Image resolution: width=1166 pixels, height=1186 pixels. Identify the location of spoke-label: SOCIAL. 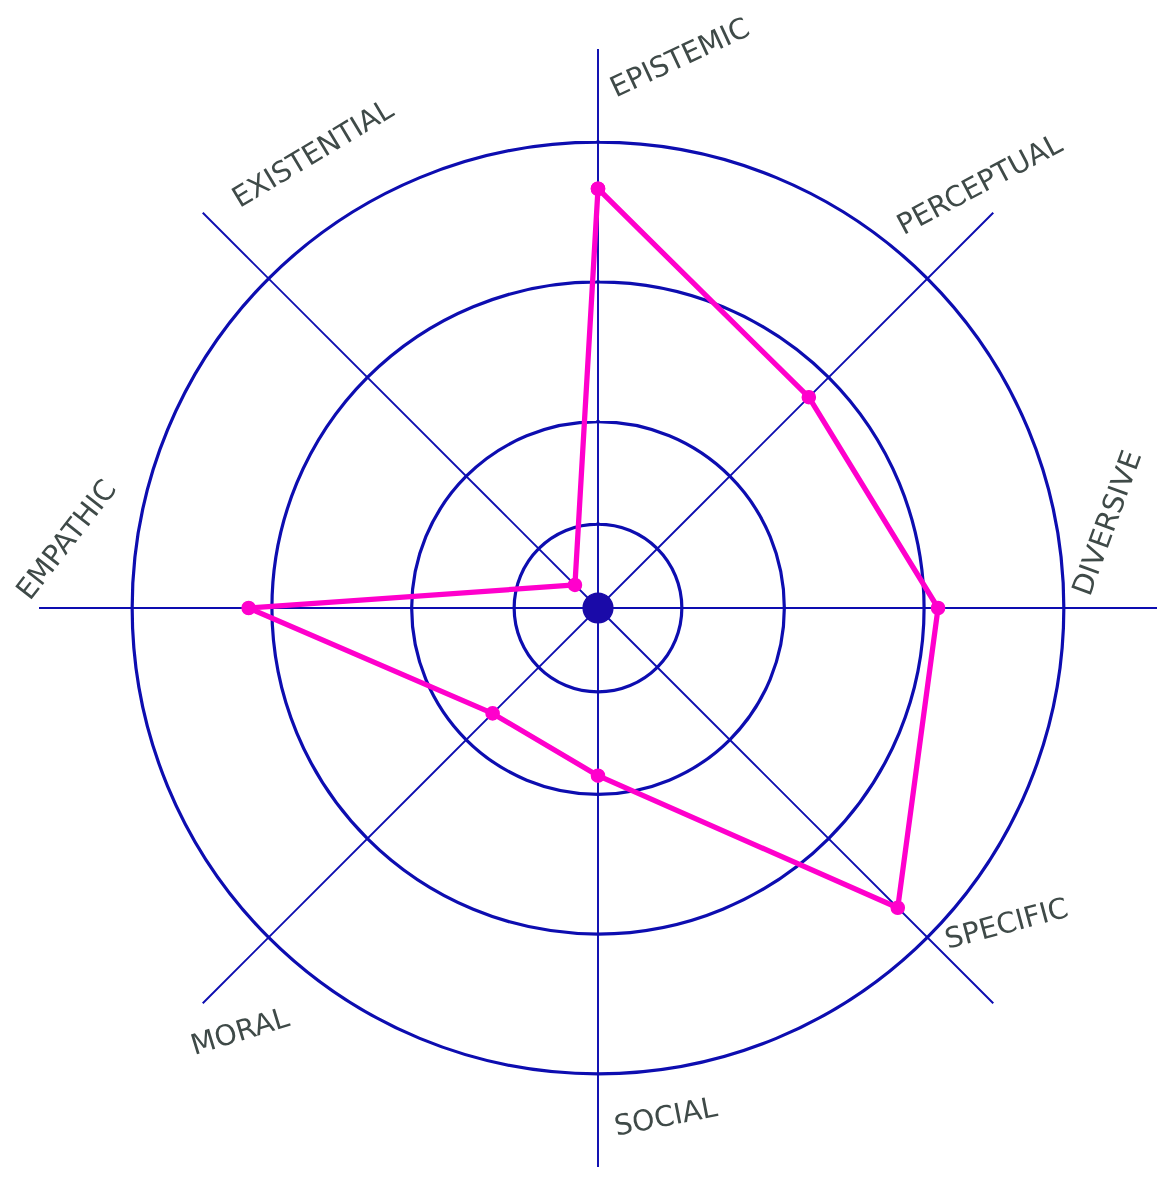
(666, 1115).